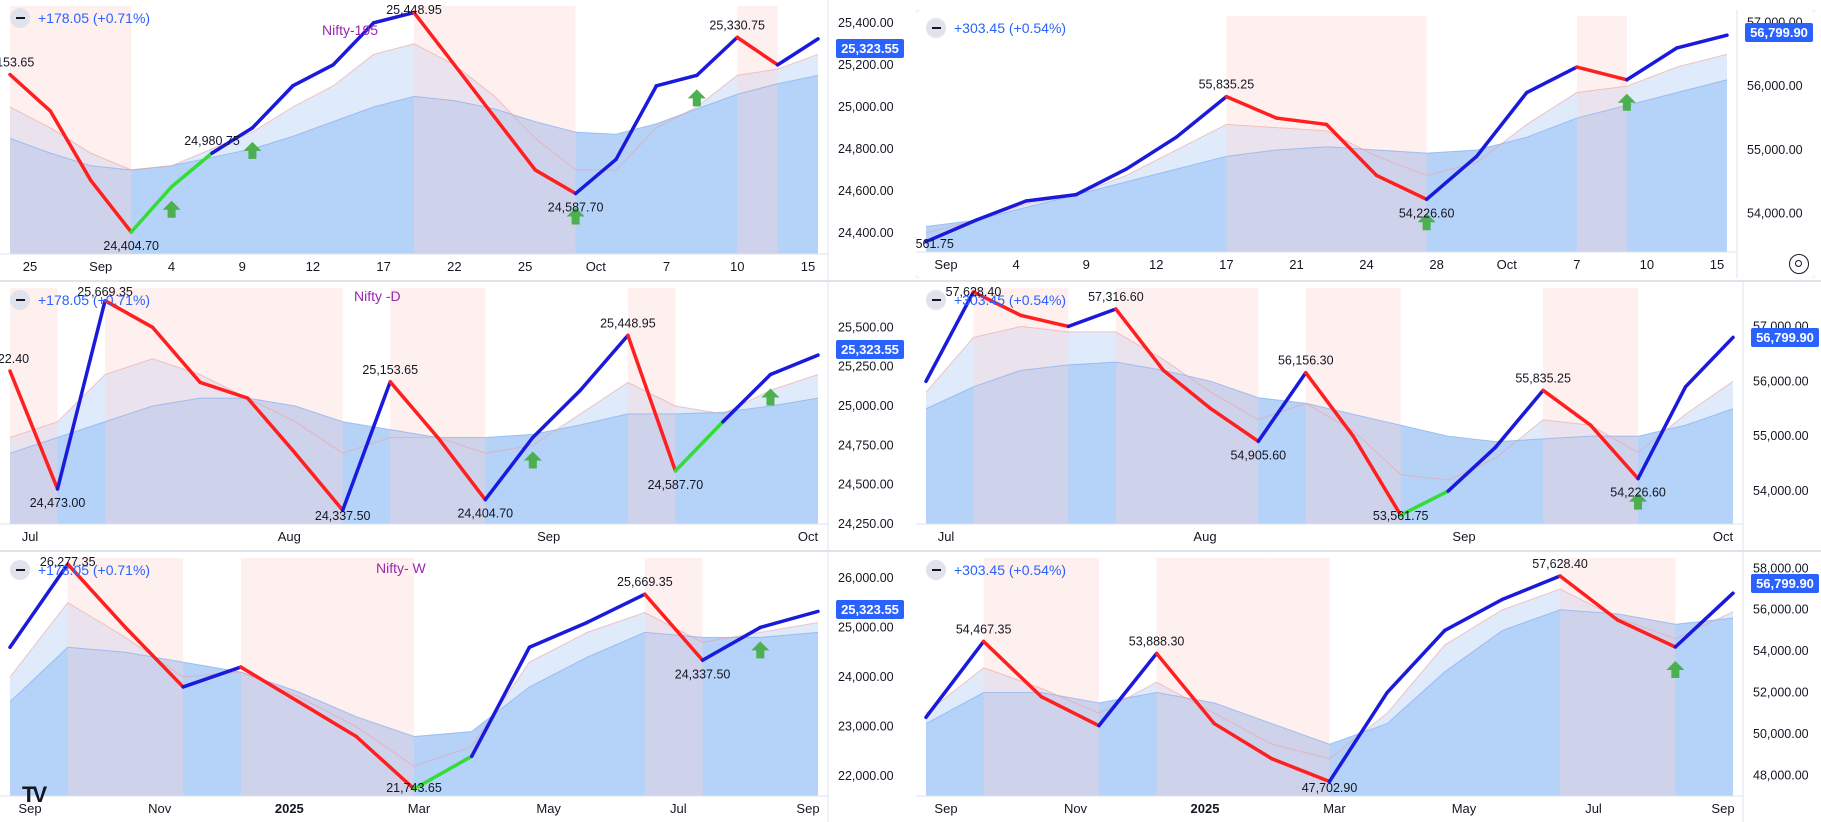  What do you see at coordinates (866, 367) in the screenshot?
I see `price-axis-tick: 25,250.00` at bounding box center [866, 367].